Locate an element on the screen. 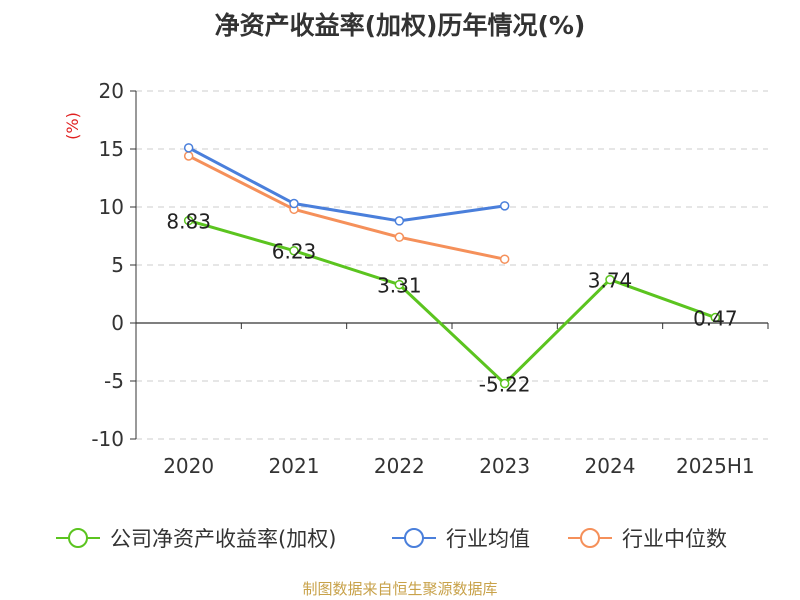  data-label: -5.22 is located at coordinates (505, 385).